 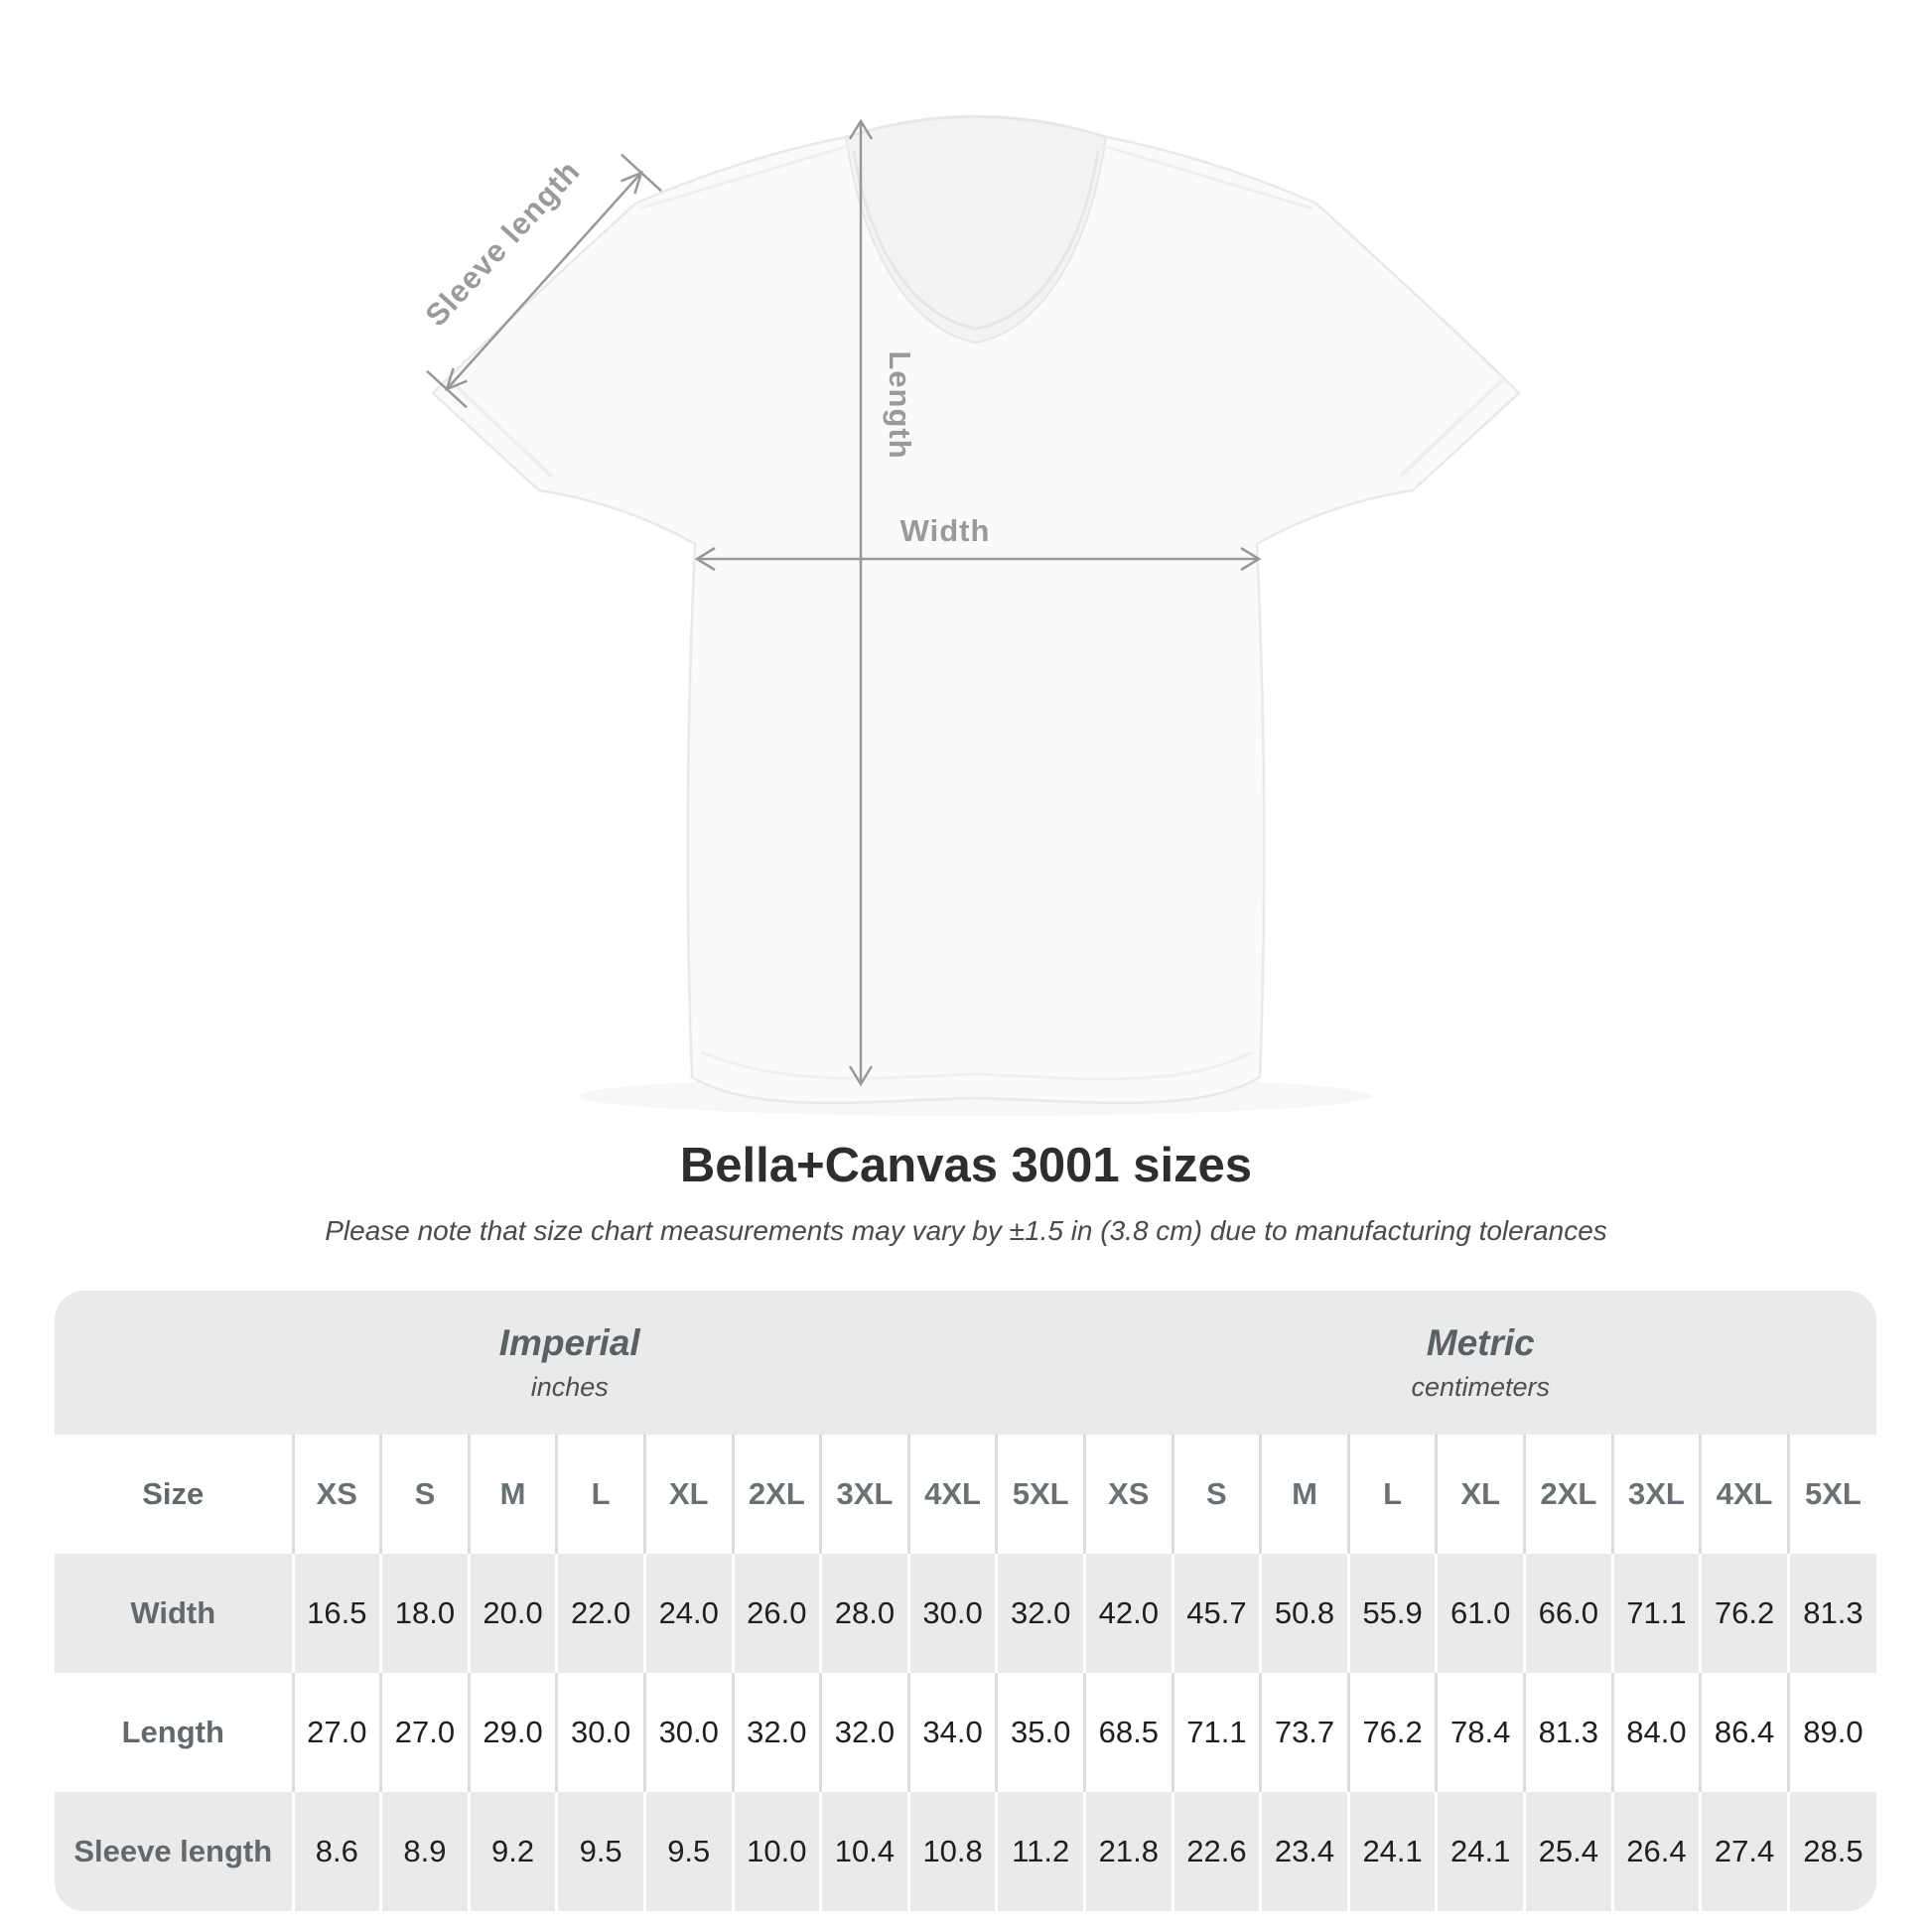 I want to click on length-value-cell: 35.0, so click(x=1040, y=1733).